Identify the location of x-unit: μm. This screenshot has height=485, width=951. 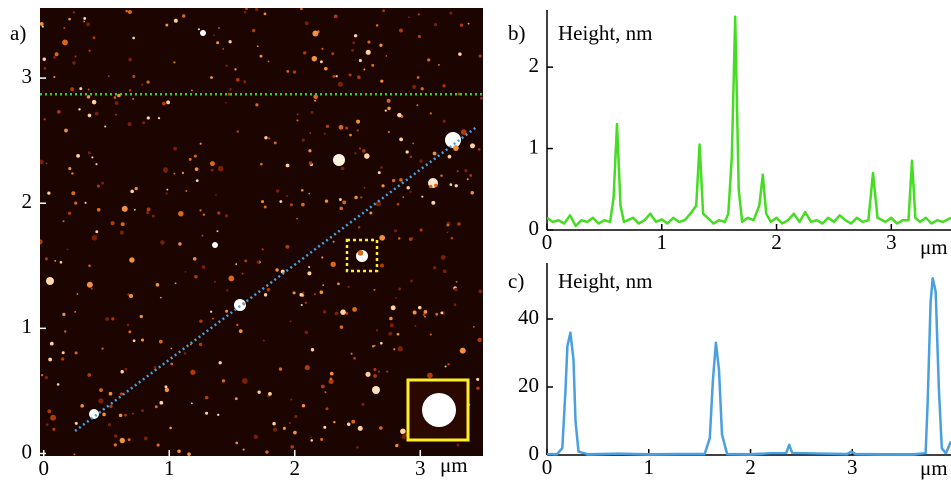
(934, 247).